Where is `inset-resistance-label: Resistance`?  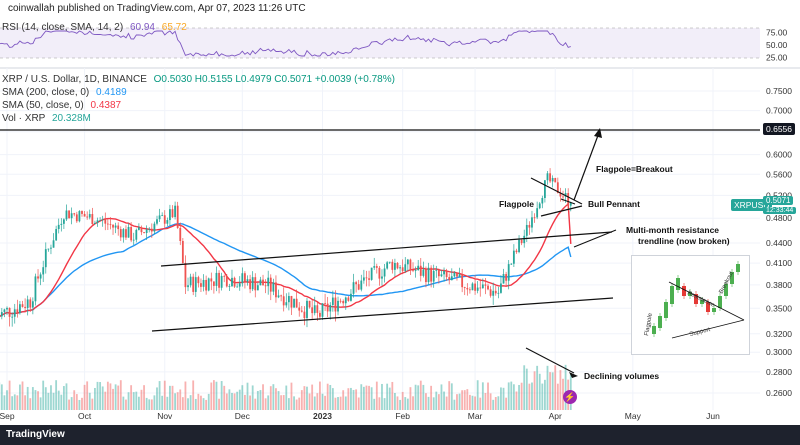
inset-resistance-label: Resistance is located at coordinates (701, 299).